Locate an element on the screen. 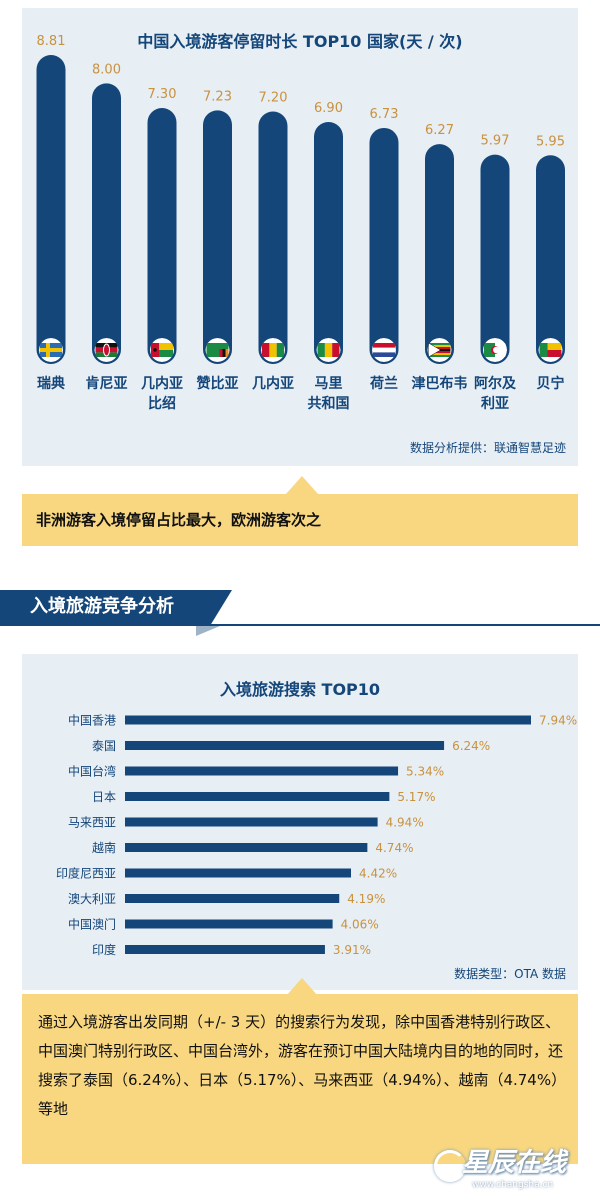  category-label: 瑞典 is located at coordinates (51, 383).